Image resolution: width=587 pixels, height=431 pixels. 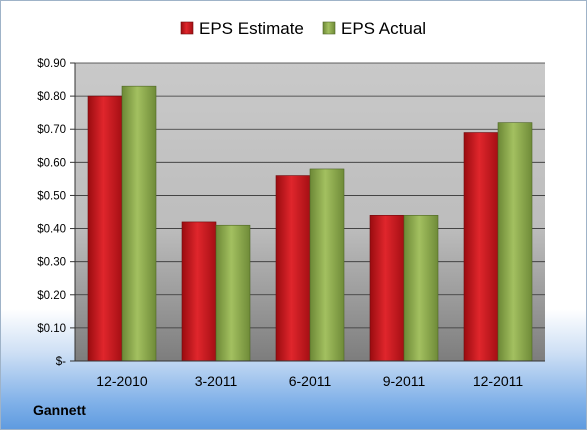 I want to click on bar-estimate-12-2010, so click(x=105, y=228).